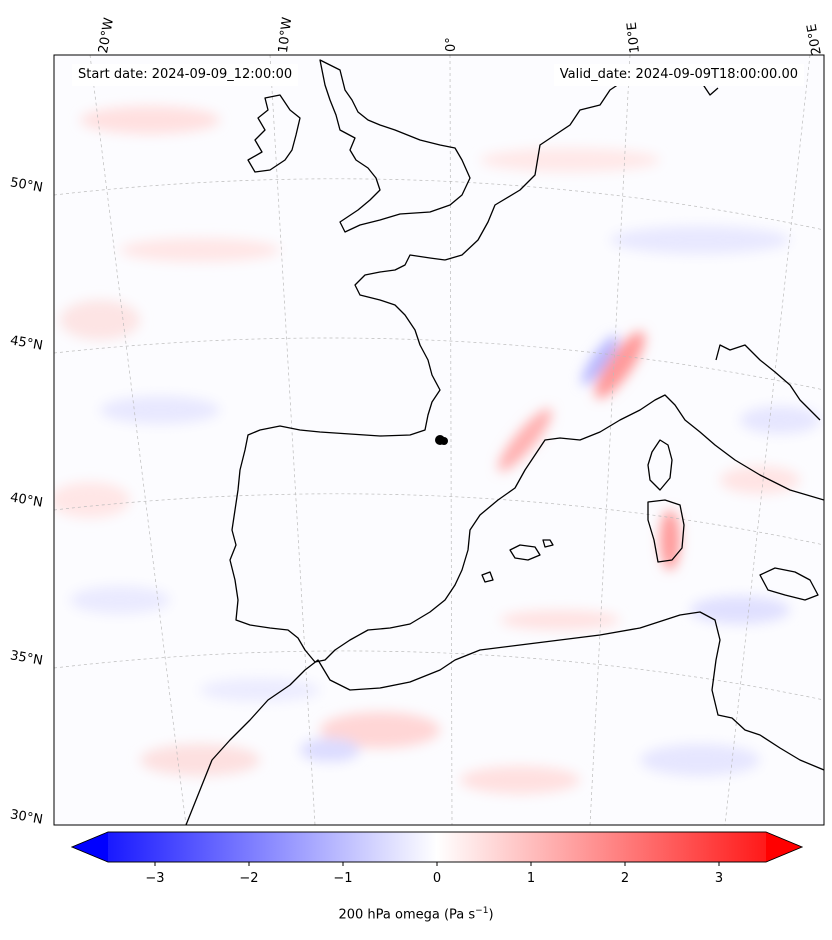  What do you see at coordinates (482, 911) in the screenshot?
I see `colorbar-label-exponent: −1` at bounding box center [482, 911].